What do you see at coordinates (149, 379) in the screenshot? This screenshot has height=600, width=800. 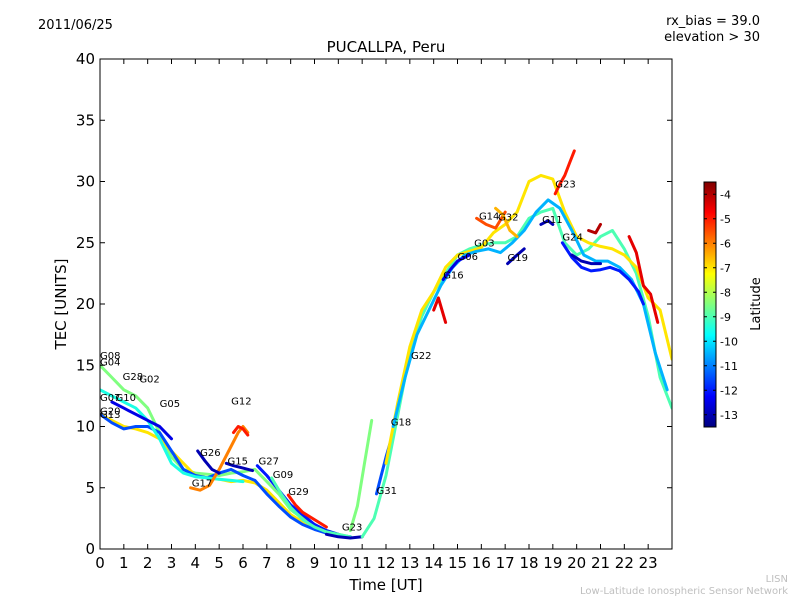 I see `sat-label-g02: G02` at bounding box center [149, 379].